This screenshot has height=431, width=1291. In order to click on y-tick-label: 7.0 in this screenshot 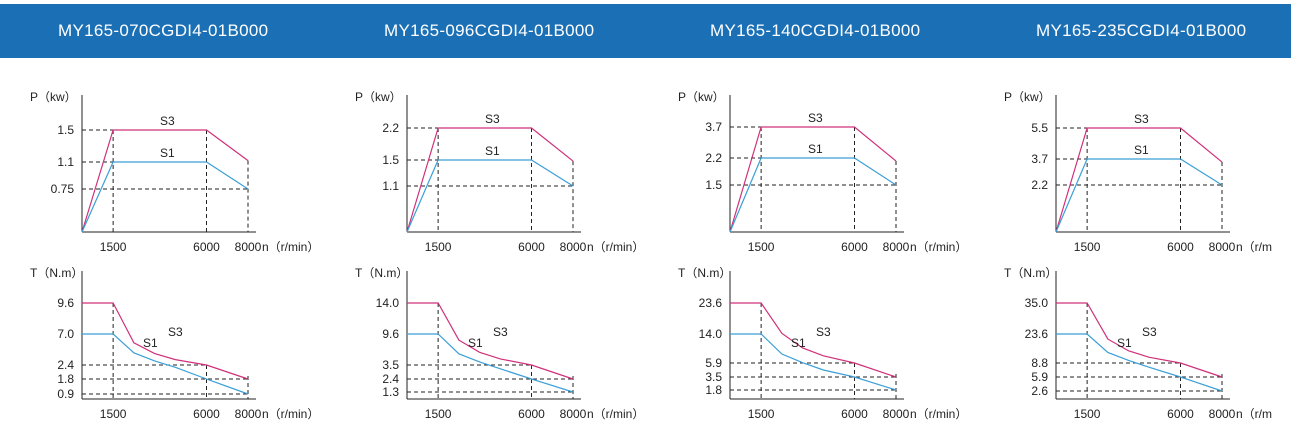, I will do `click(65, 334)`.